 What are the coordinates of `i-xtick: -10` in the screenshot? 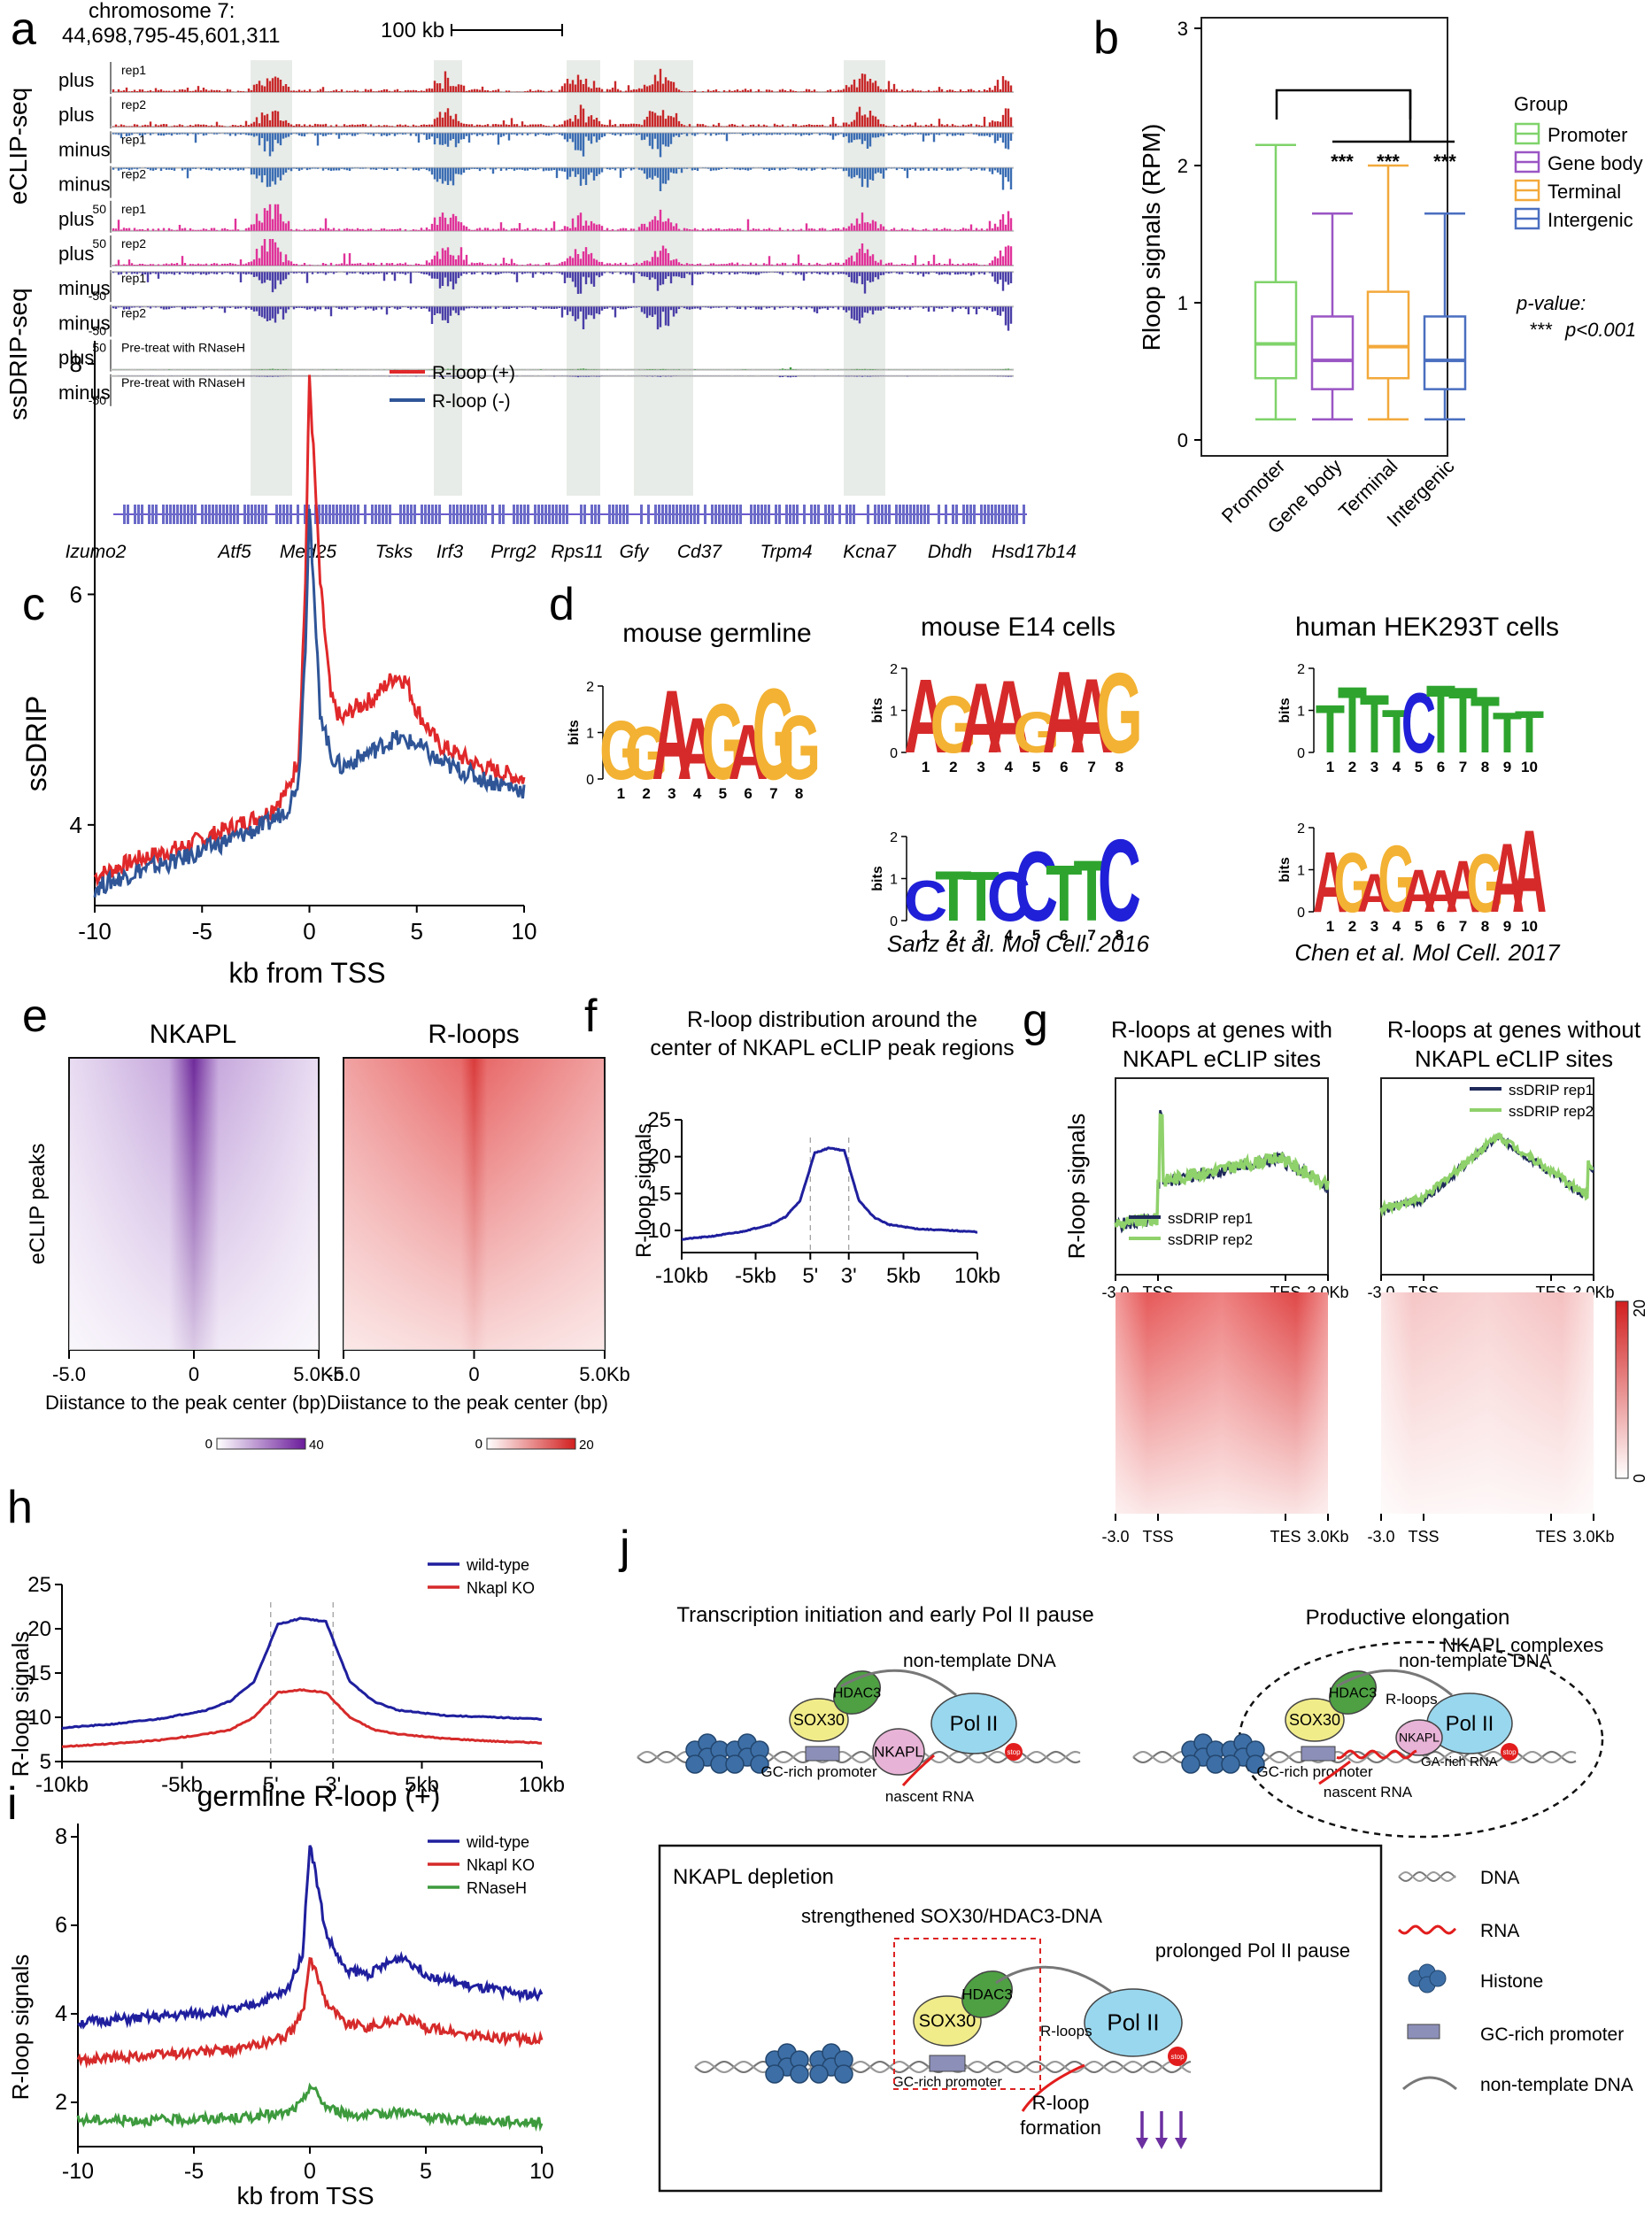 It's located at (78, 2171).